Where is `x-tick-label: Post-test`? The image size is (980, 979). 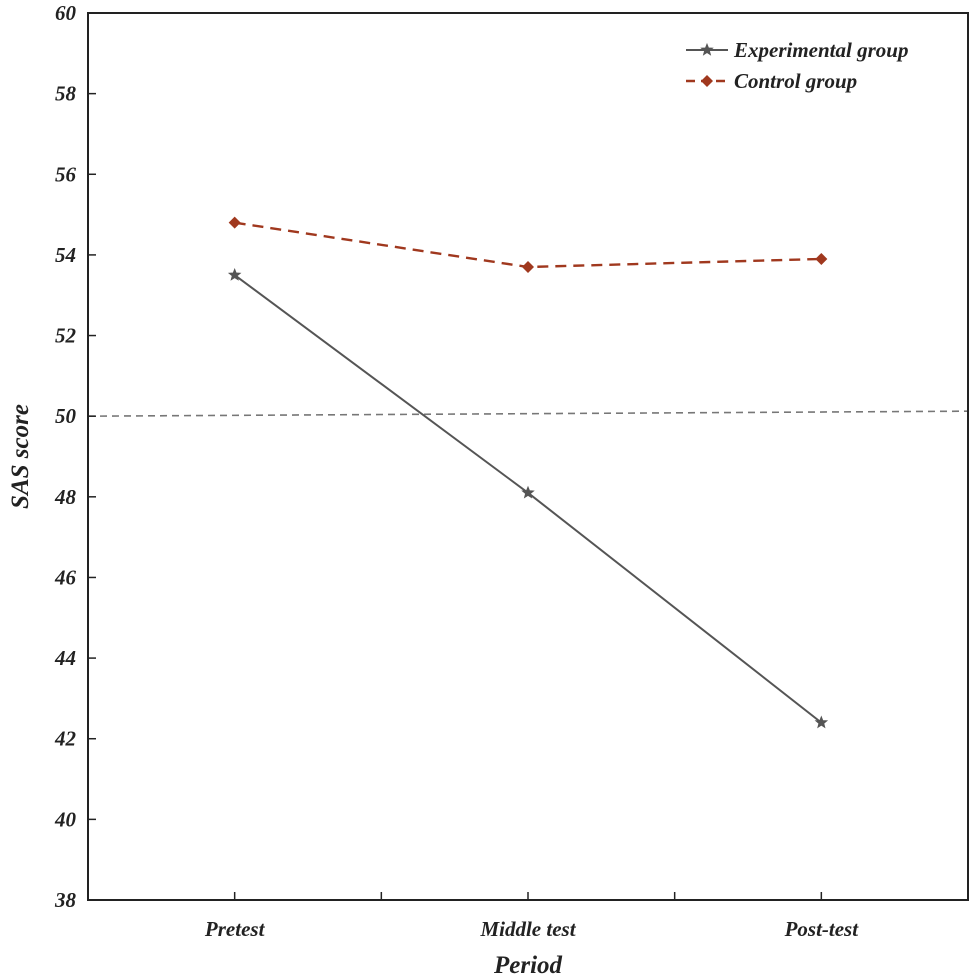 x-tick-label: Post-test is located at coordinates (822, 929).